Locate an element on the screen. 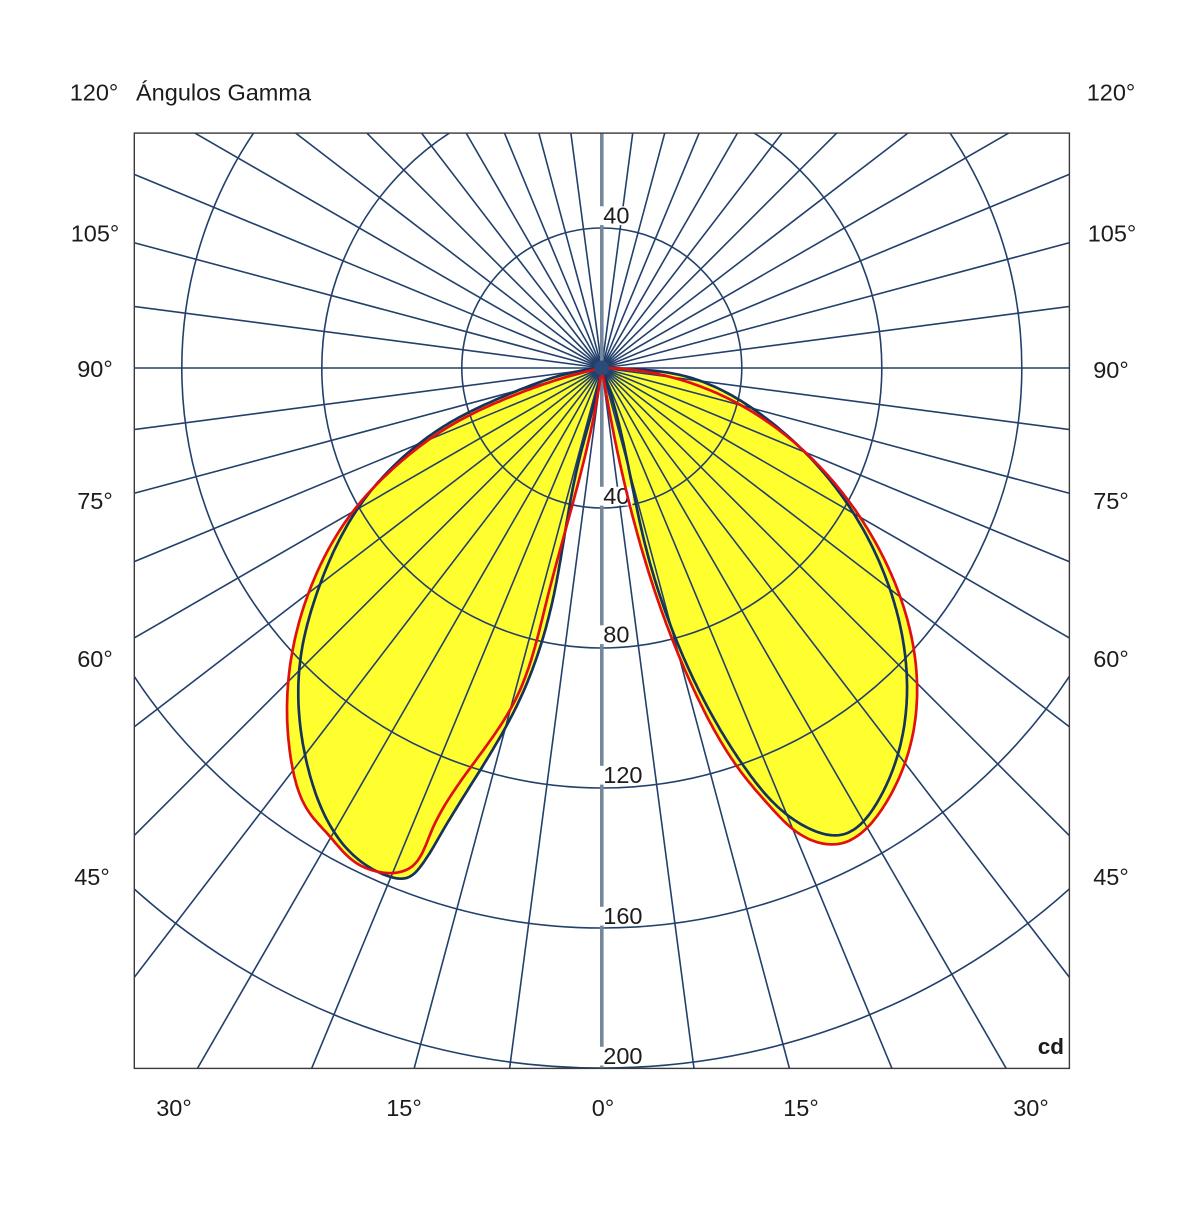 This screenshot has height=1205, width=1200. svg-text: 40 is located at coordinates (616, 216).